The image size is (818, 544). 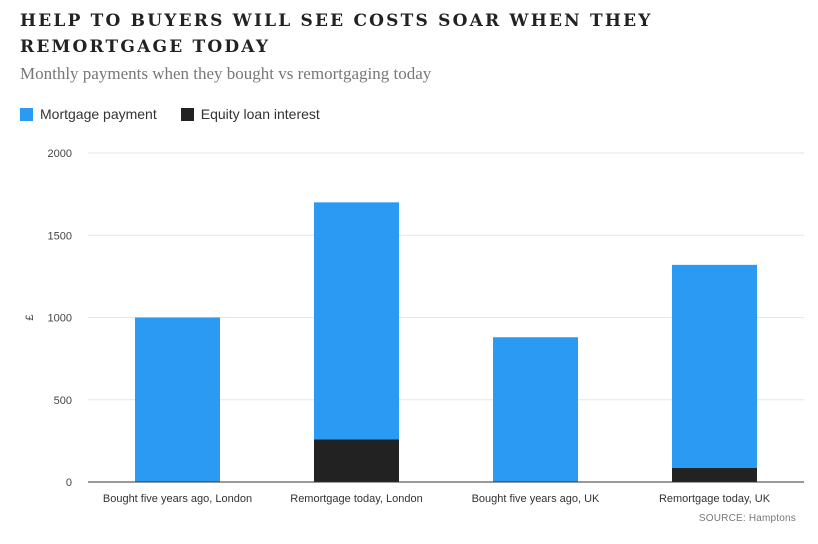 I want to click on legend-swatch-equity, so click(x=187, y=114).